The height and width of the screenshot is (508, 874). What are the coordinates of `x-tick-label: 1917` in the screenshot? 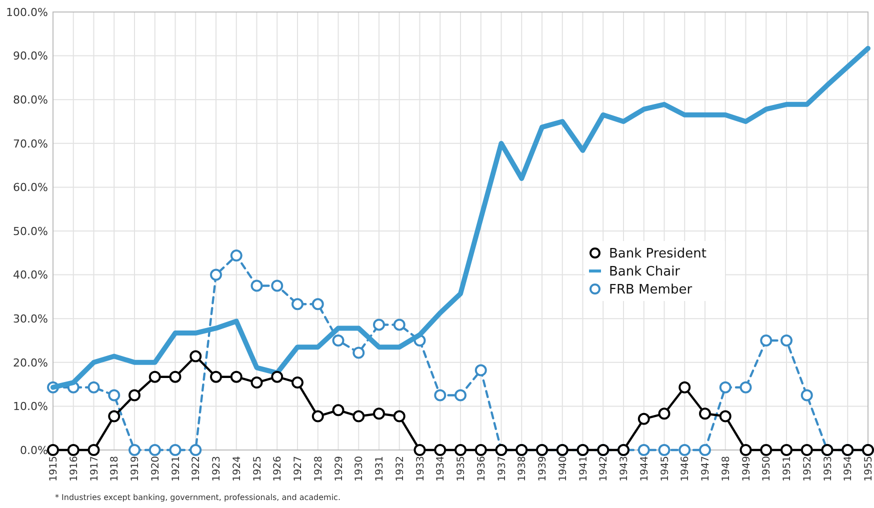 It's located at (94, 469).